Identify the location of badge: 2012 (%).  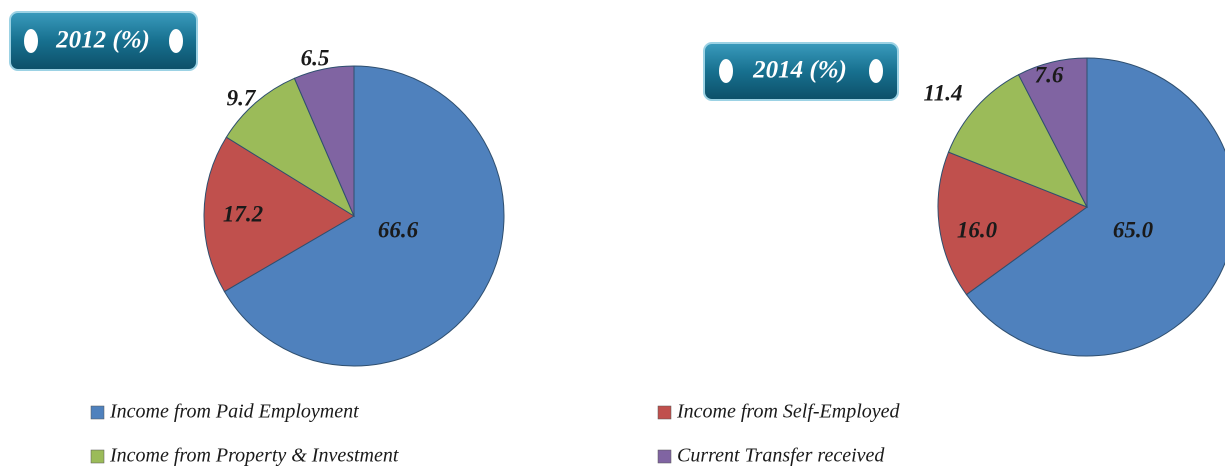
(103, 41).